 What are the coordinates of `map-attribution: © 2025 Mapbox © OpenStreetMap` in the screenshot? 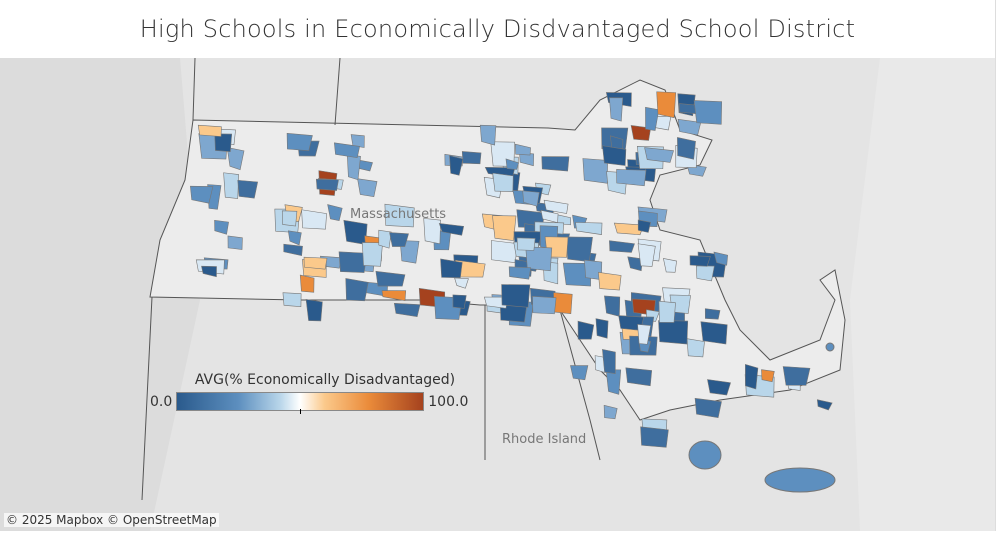 It's located at (111, 520).